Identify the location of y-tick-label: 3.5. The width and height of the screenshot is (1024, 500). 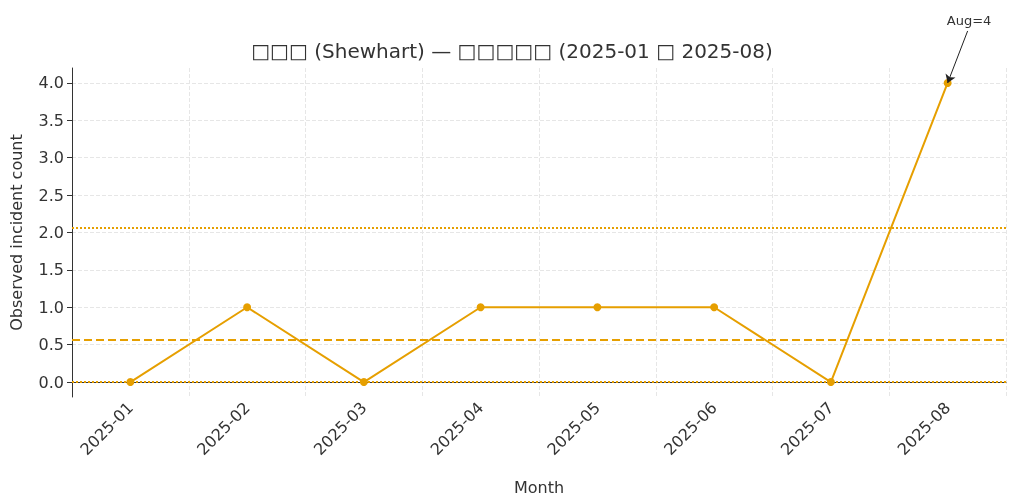
(51, 120).